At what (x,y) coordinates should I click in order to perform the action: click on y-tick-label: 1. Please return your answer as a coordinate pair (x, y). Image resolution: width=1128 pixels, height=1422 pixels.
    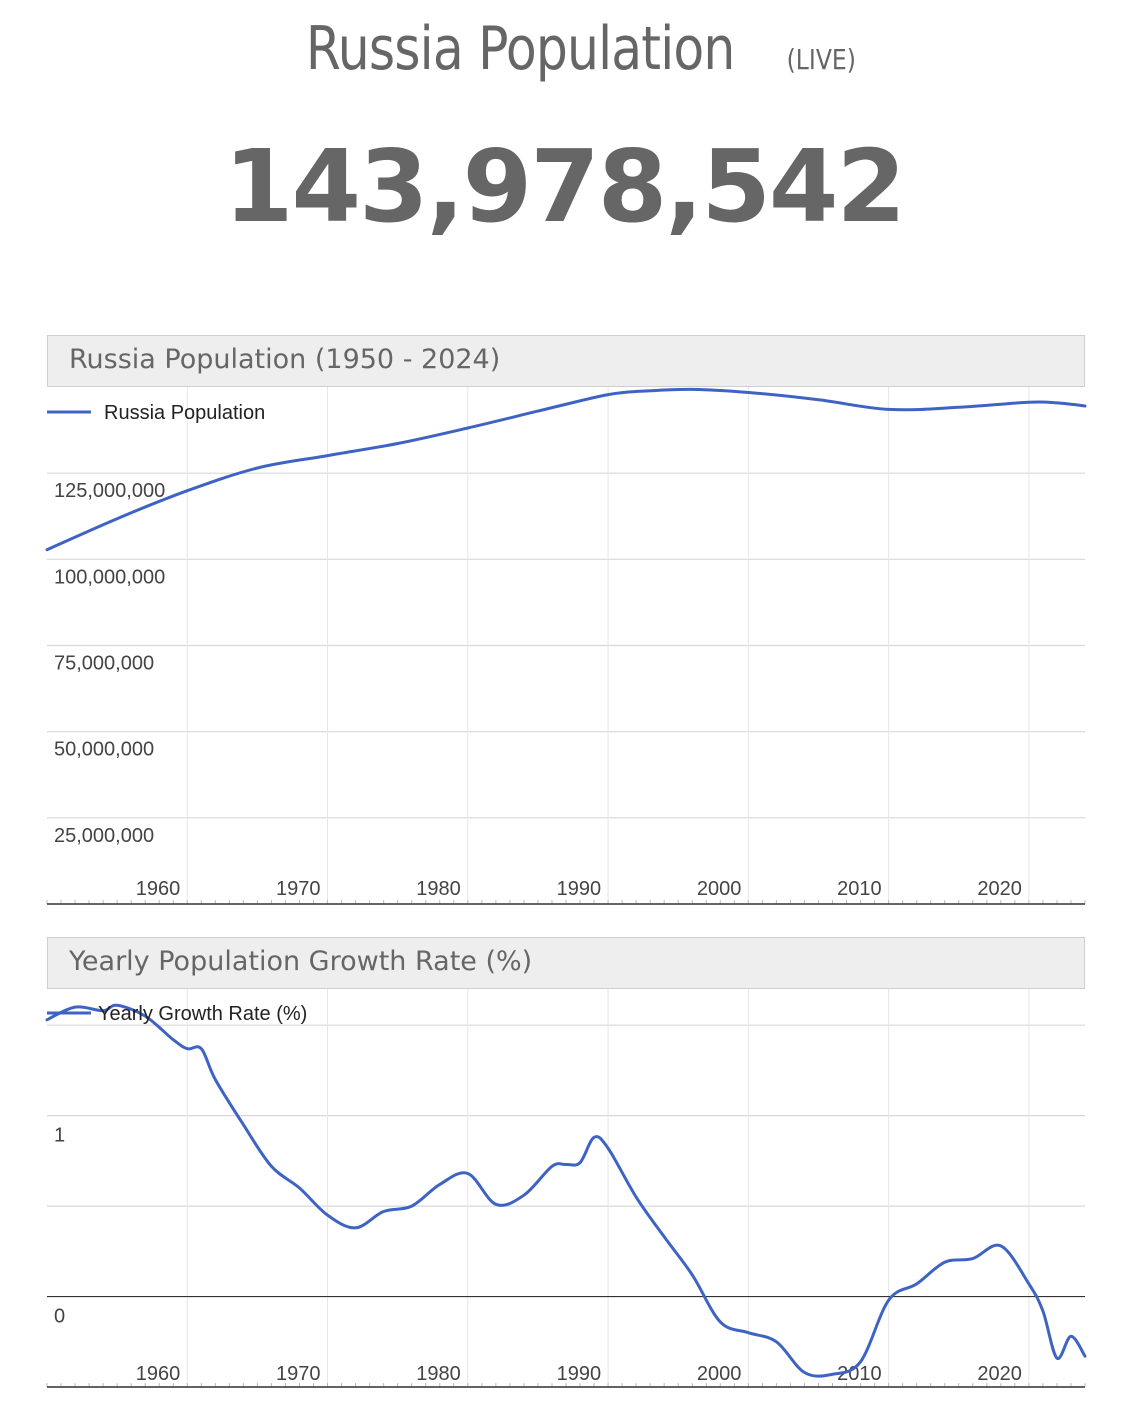
    Looking at the image, I should click on (59, 1136).